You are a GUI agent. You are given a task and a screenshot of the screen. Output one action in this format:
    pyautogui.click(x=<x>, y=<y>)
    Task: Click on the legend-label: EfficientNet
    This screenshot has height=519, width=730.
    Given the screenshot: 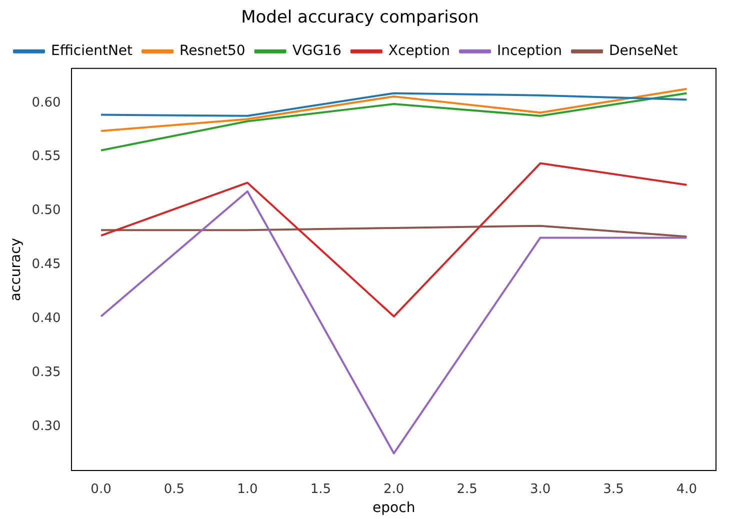 What is the action you would take?
    pyautogui.click(x=92, y=51)
    